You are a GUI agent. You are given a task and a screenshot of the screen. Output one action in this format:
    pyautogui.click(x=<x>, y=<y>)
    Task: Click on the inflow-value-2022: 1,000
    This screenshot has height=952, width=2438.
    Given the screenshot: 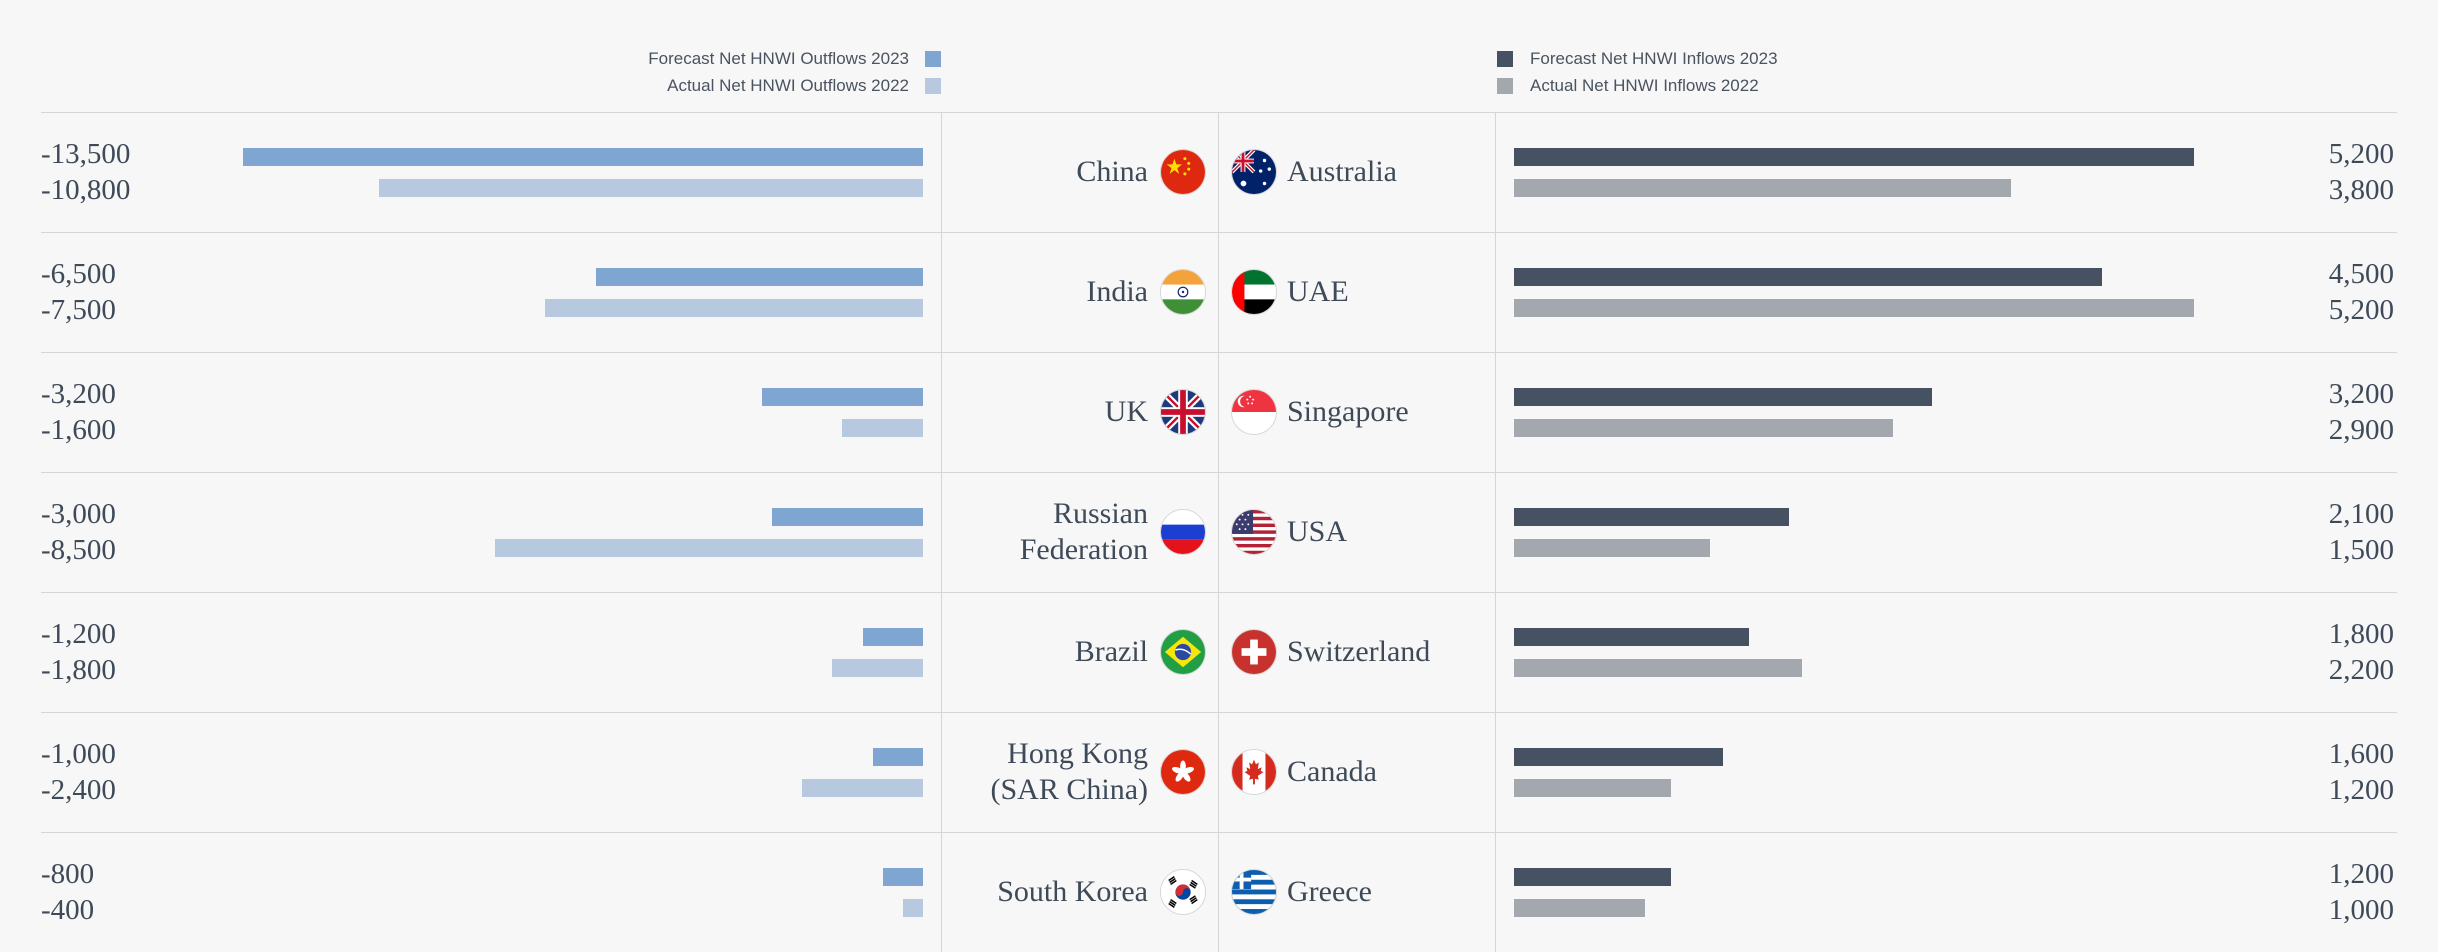 What is the action you would take?
    pyautogui.click(x=2361, y=910)
    